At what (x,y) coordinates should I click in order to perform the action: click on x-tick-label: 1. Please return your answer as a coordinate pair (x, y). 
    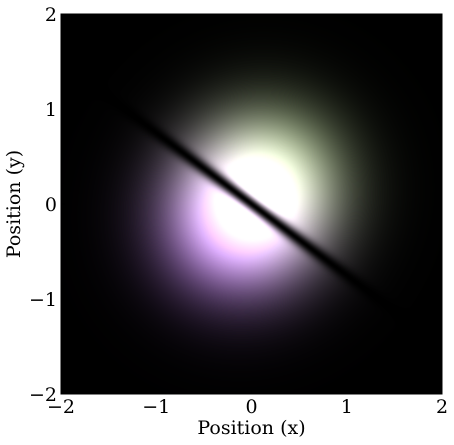
    Looking at the image, I should click on (347, 407).